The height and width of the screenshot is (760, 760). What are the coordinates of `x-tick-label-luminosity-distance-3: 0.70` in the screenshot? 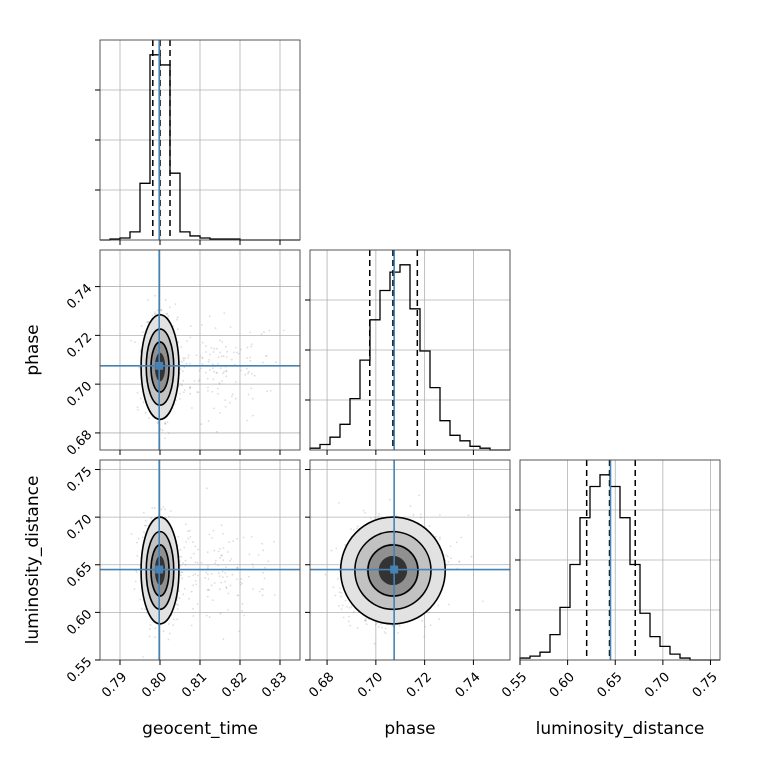 It's located at (657, 685).